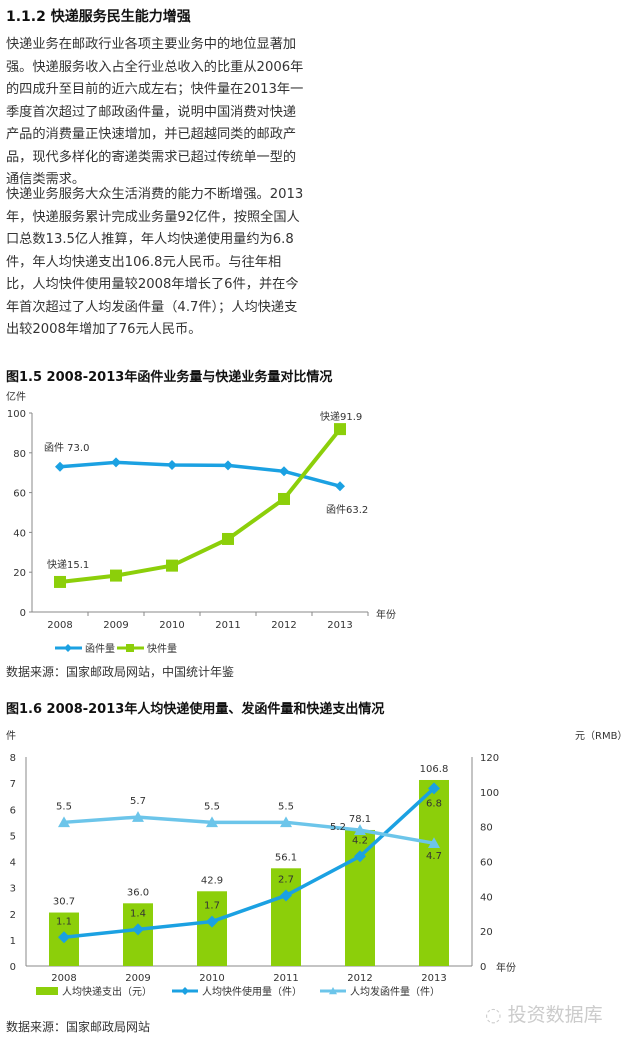 Image resolution: width=640 pixels, height=1045 pixels. Describe the element at coordinates (19, 454) in the screenshot. I see `y-tick-label: 80` at that location.